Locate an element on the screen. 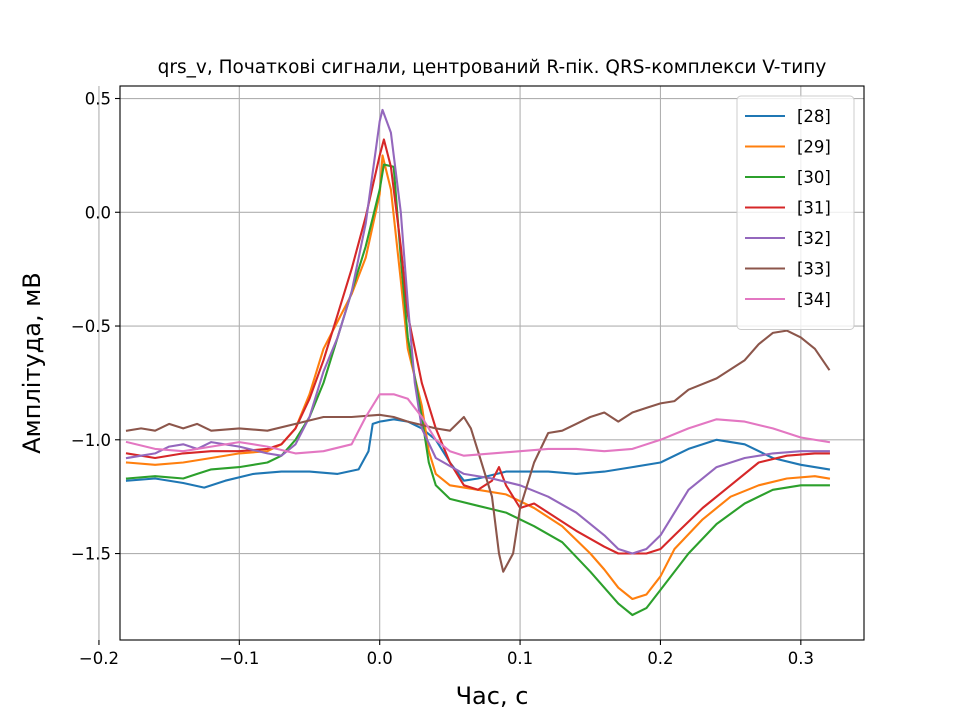  y-tick-label: 0.0 is located at coordinates (98, 212).